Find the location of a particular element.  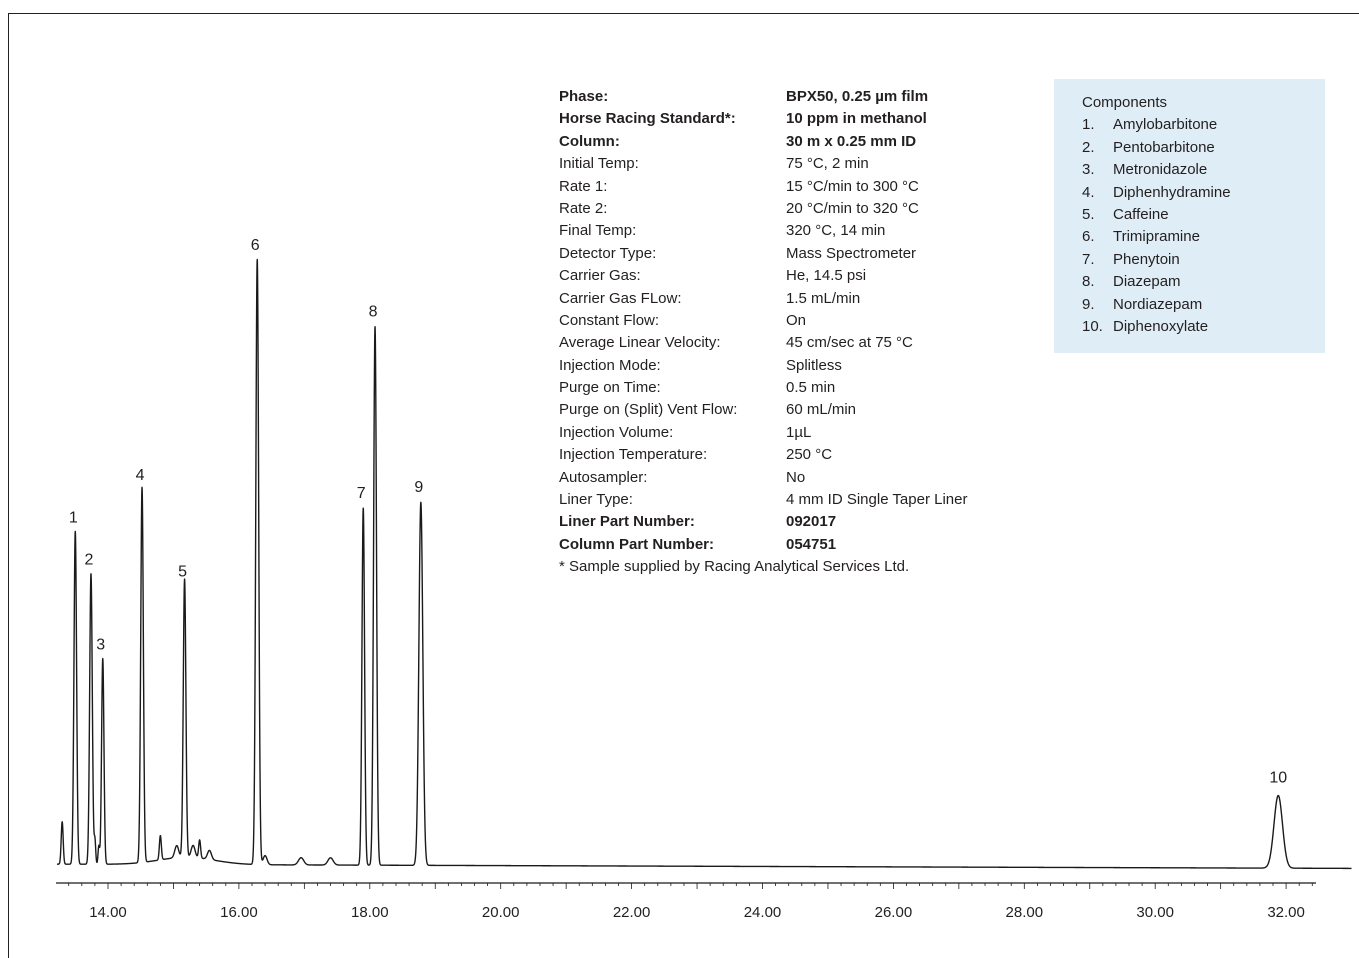

x-tick-label: 26.00 is located at coordinates (894, 912).